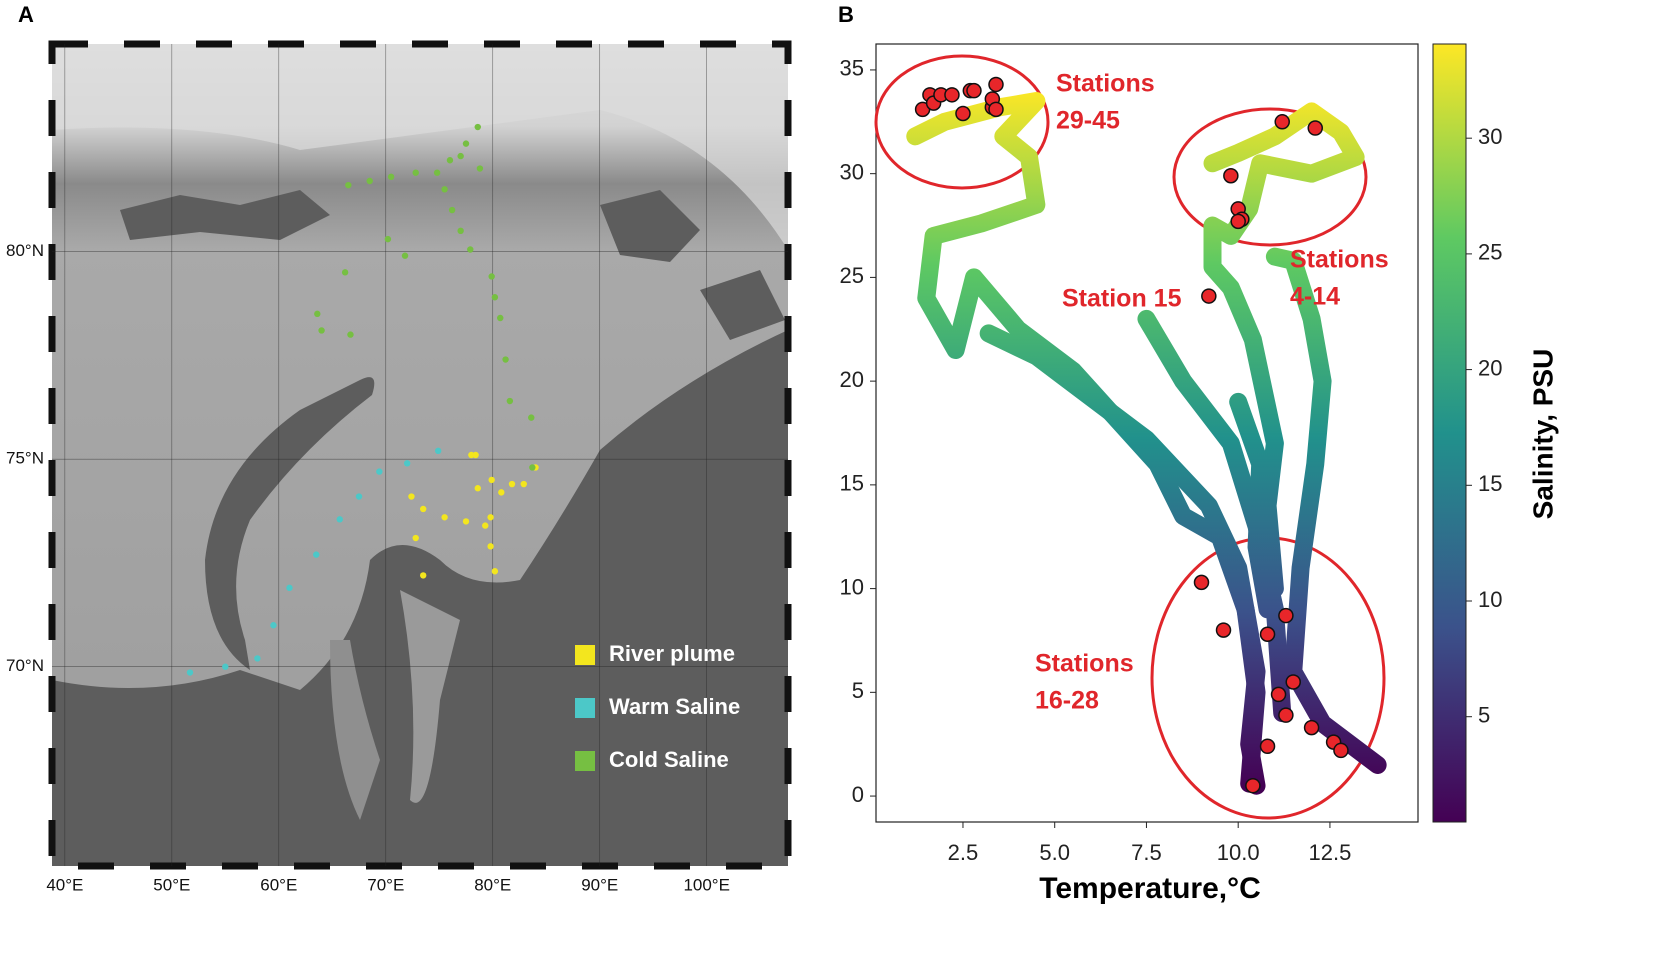  Describe the element at coordinates (706, 884) in the screenshot. I see `x-tick-label: 100°E` at that location.